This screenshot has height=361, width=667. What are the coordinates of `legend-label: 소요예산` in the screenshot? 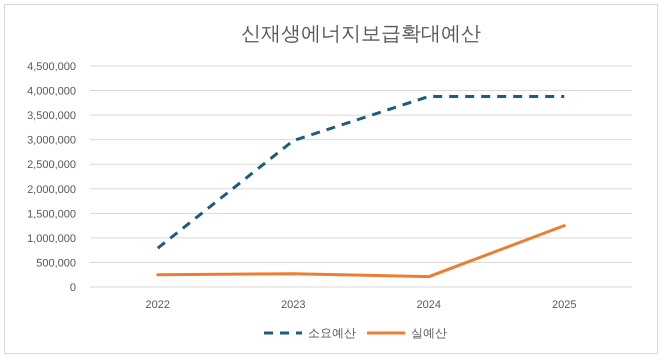 It's located at (332, 333).